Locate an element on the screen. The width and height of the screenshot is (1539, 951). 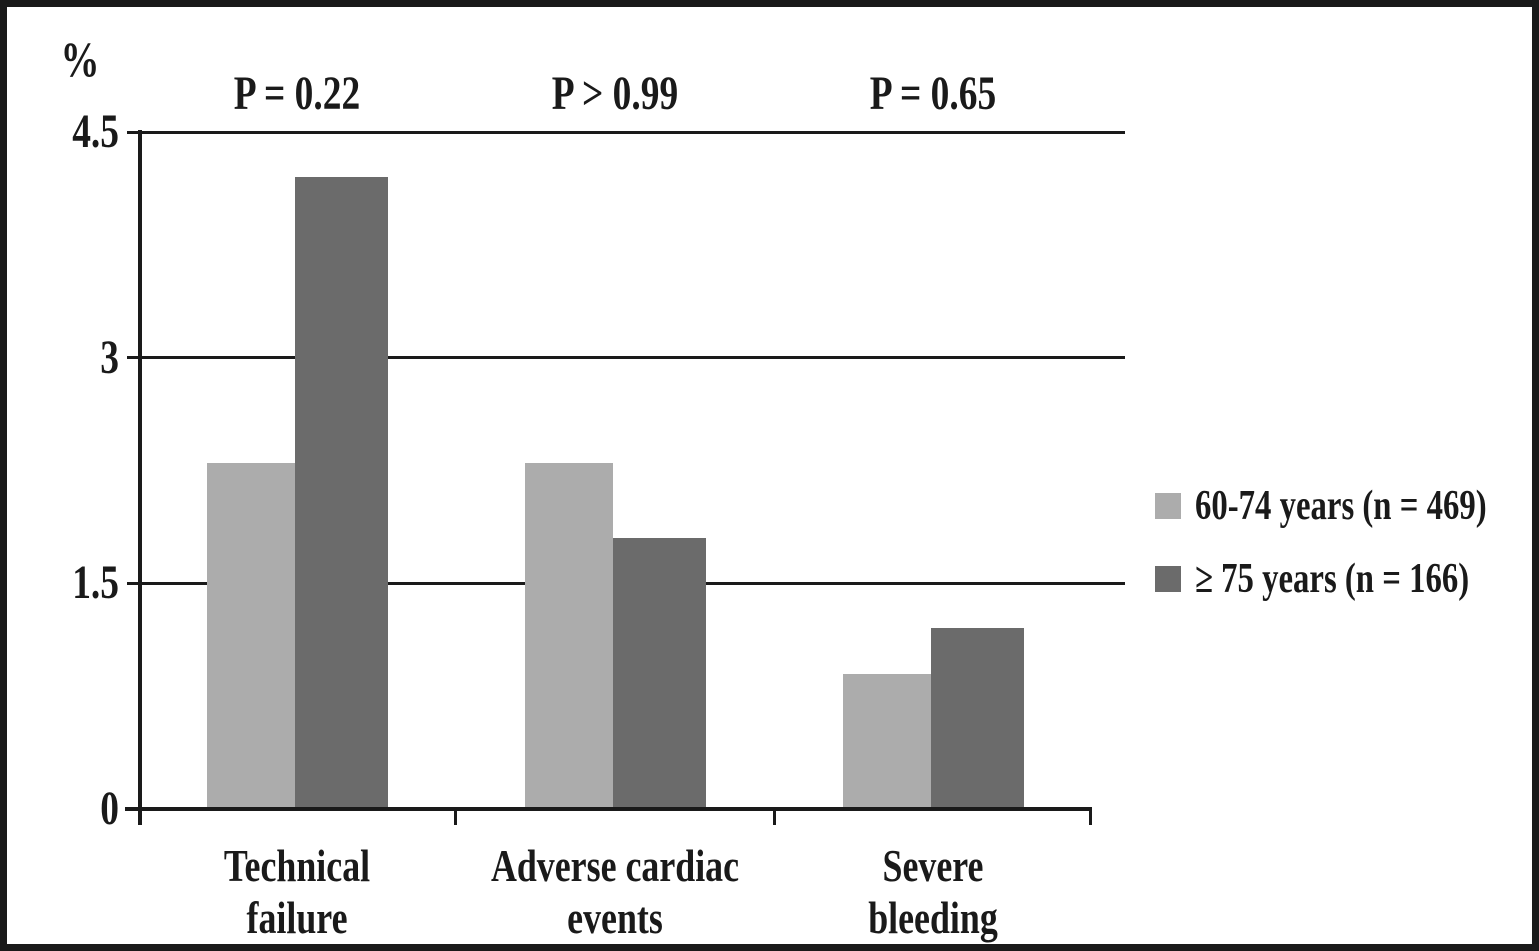
legend-swatch-series2 is located at coordinates (1168, 579).